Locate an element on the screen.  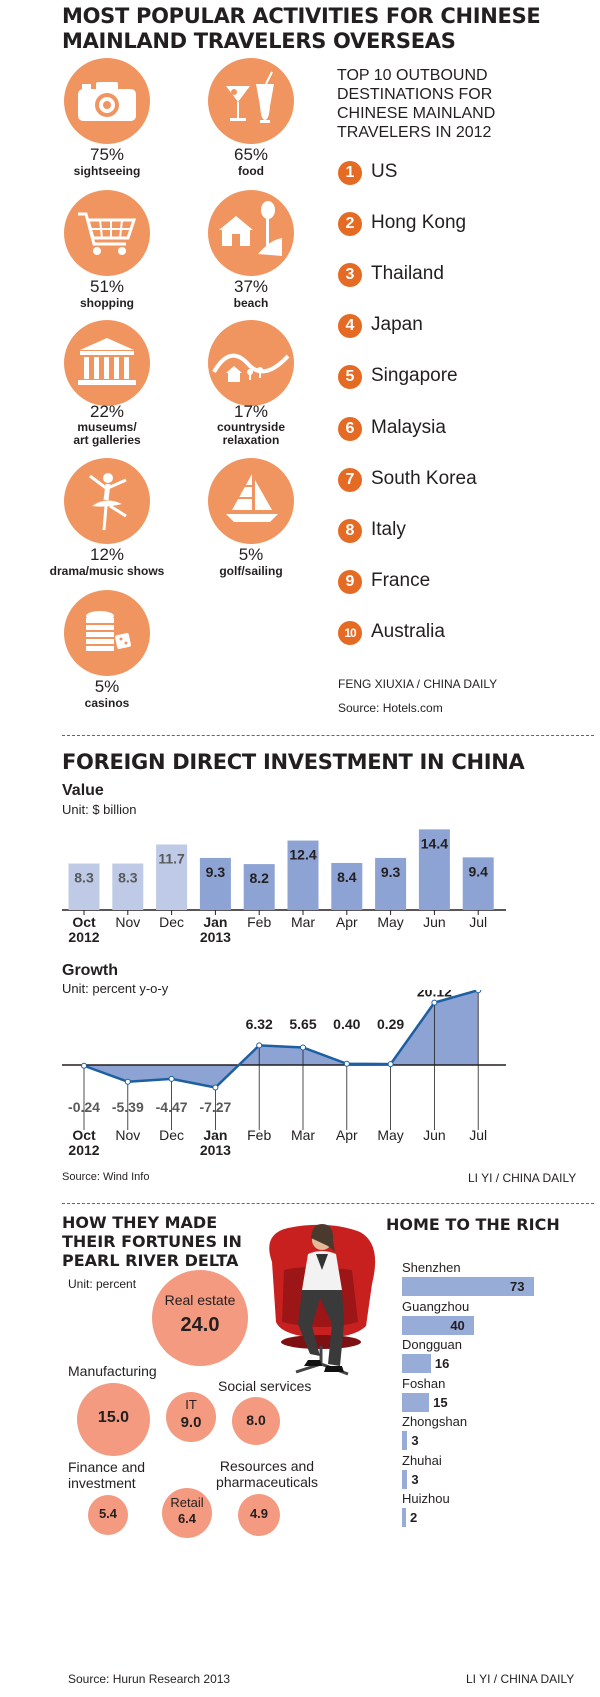
value-month-7: May is located at coordinates (390, 922).